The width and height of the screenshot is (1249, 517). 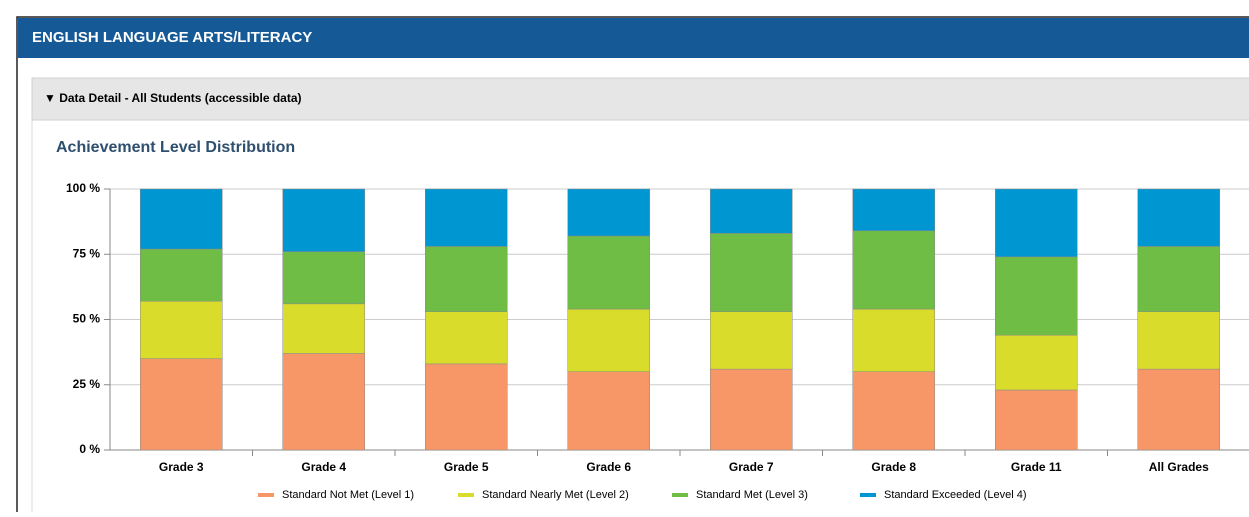 I want to click on x-tick-label: Grade 7, so click(x=751, y=467).